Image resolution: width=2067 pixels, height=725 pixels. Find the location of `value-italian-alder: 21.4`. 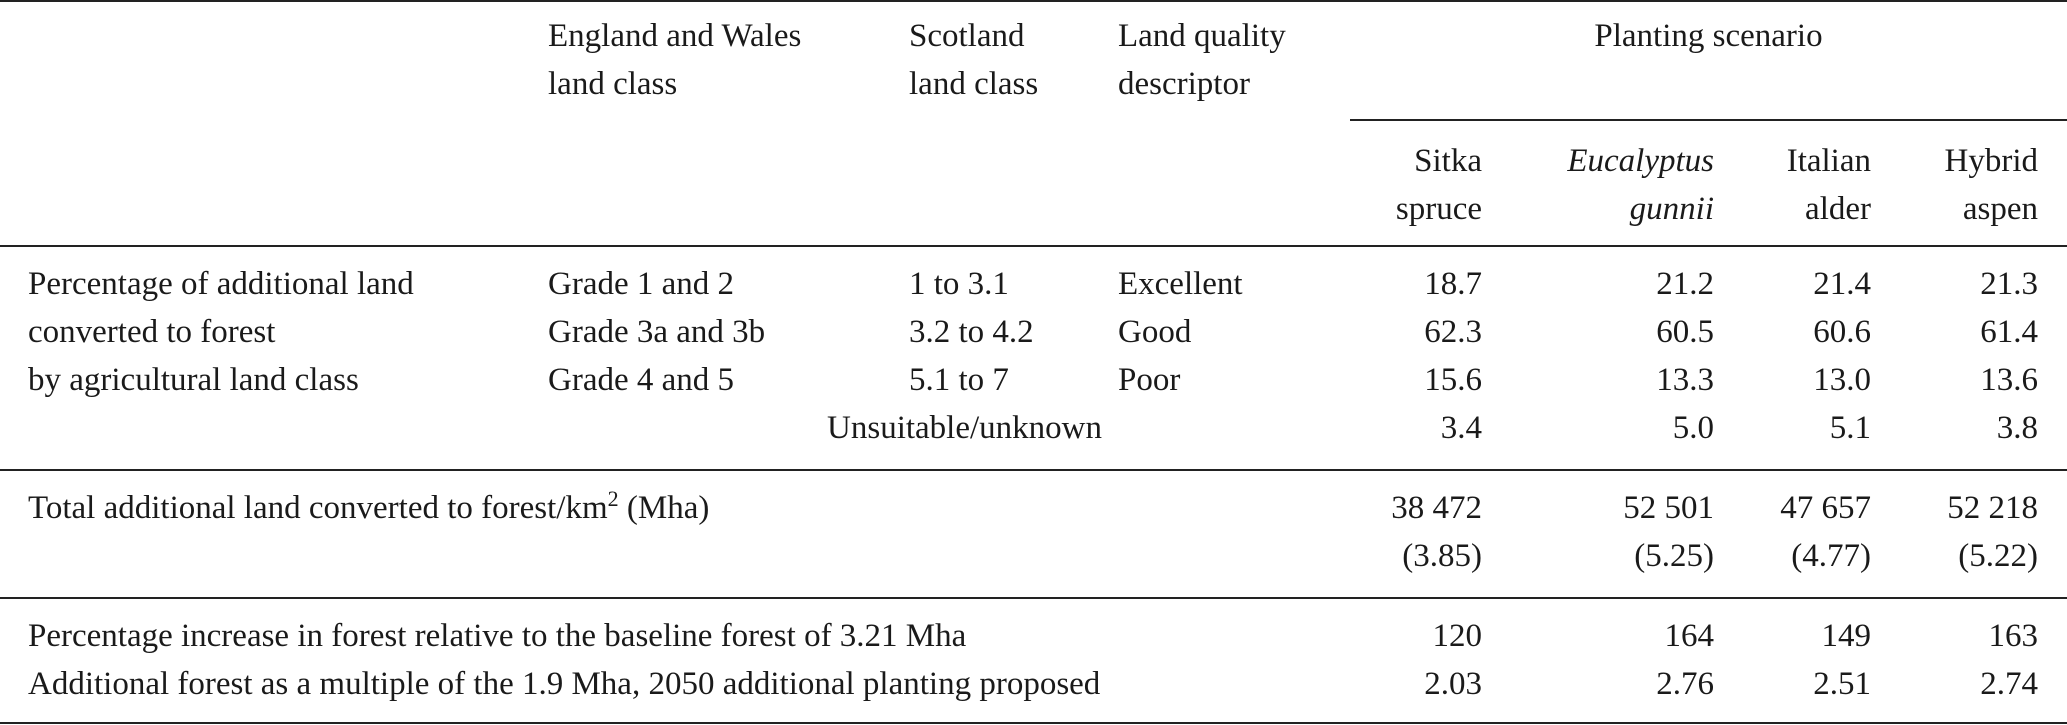

value-italian-alder: 21.4 is located at coordinates (1842, 284).